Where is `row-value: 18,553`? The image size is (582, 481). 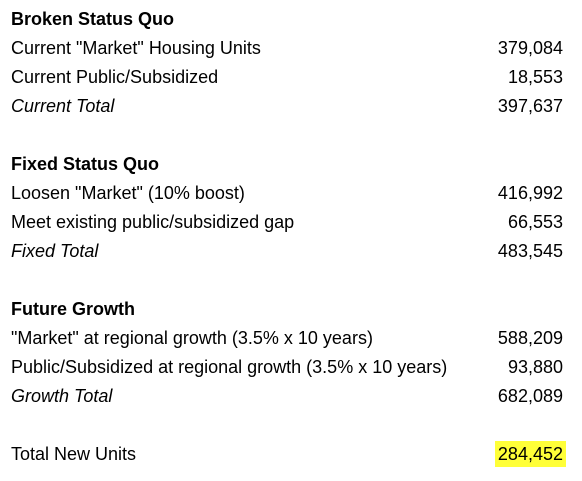
row-value: 18,553 is located at coordinates (535, 77).